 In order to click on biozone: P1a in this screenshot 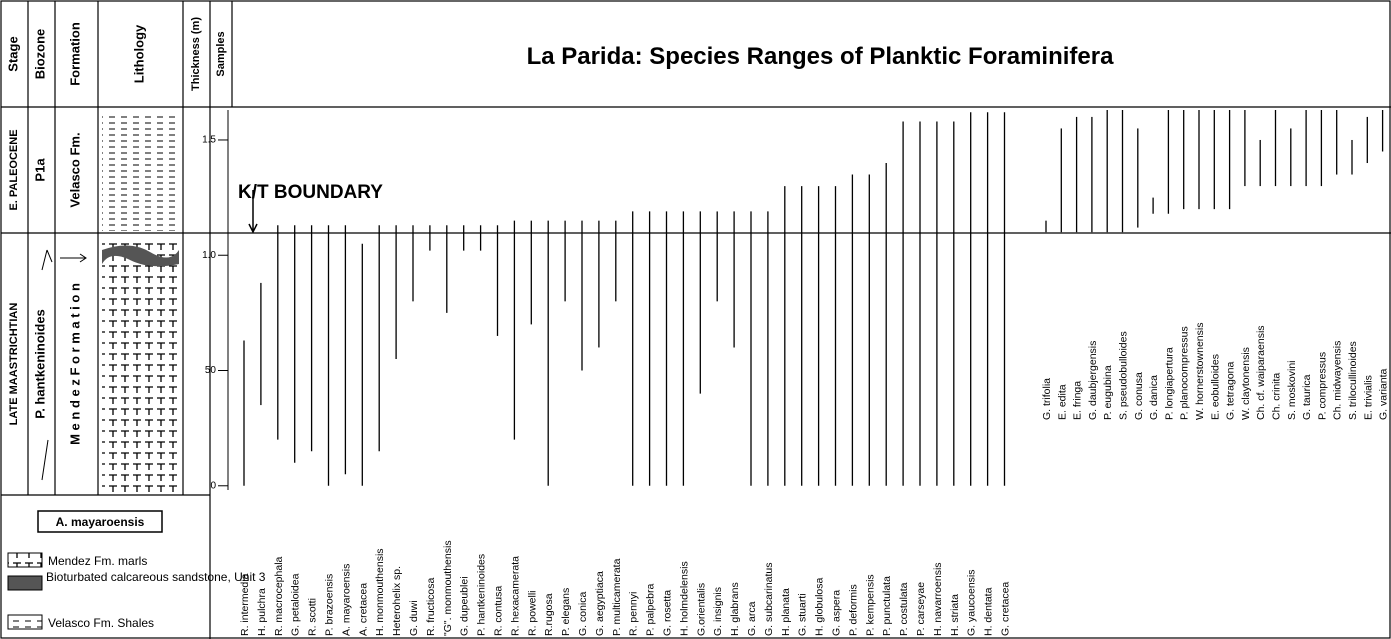, I will do `click(39, 170)`.